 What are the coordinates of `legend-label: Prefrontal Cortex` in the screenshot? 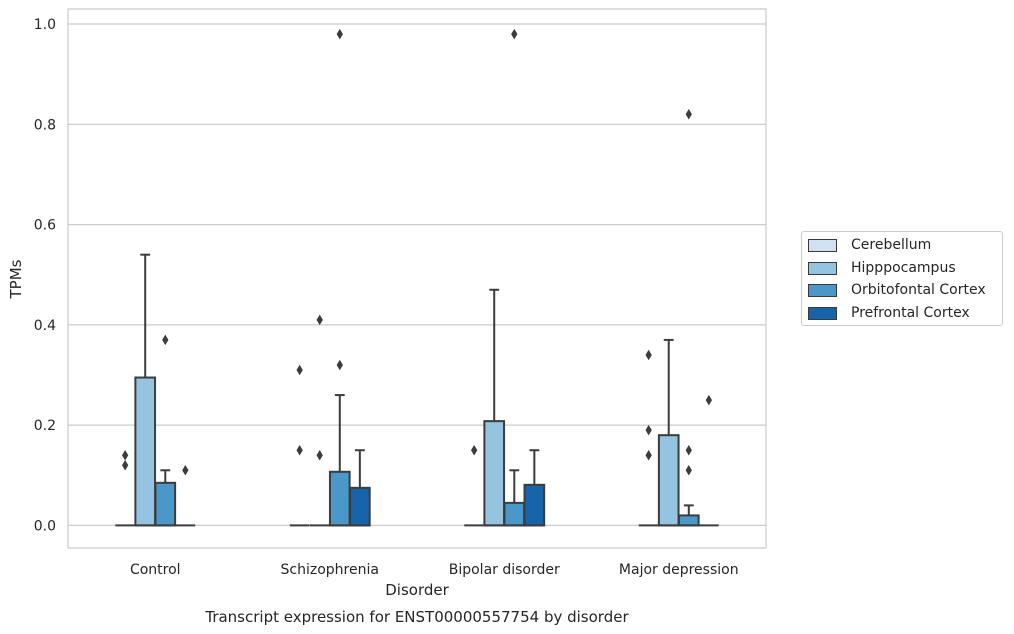 It's located at (910, 313).